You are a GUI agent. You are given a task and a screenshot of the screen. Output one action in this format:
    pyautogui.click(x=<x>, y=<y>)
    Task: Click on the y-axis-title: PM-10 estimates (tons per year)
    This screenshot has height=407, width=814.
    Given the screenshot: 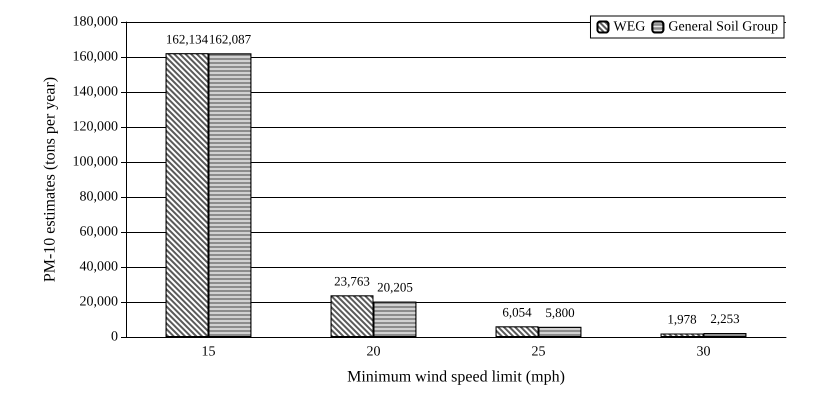 What is the action you would take?
    pyautogui.click(x=50, y=179)
    